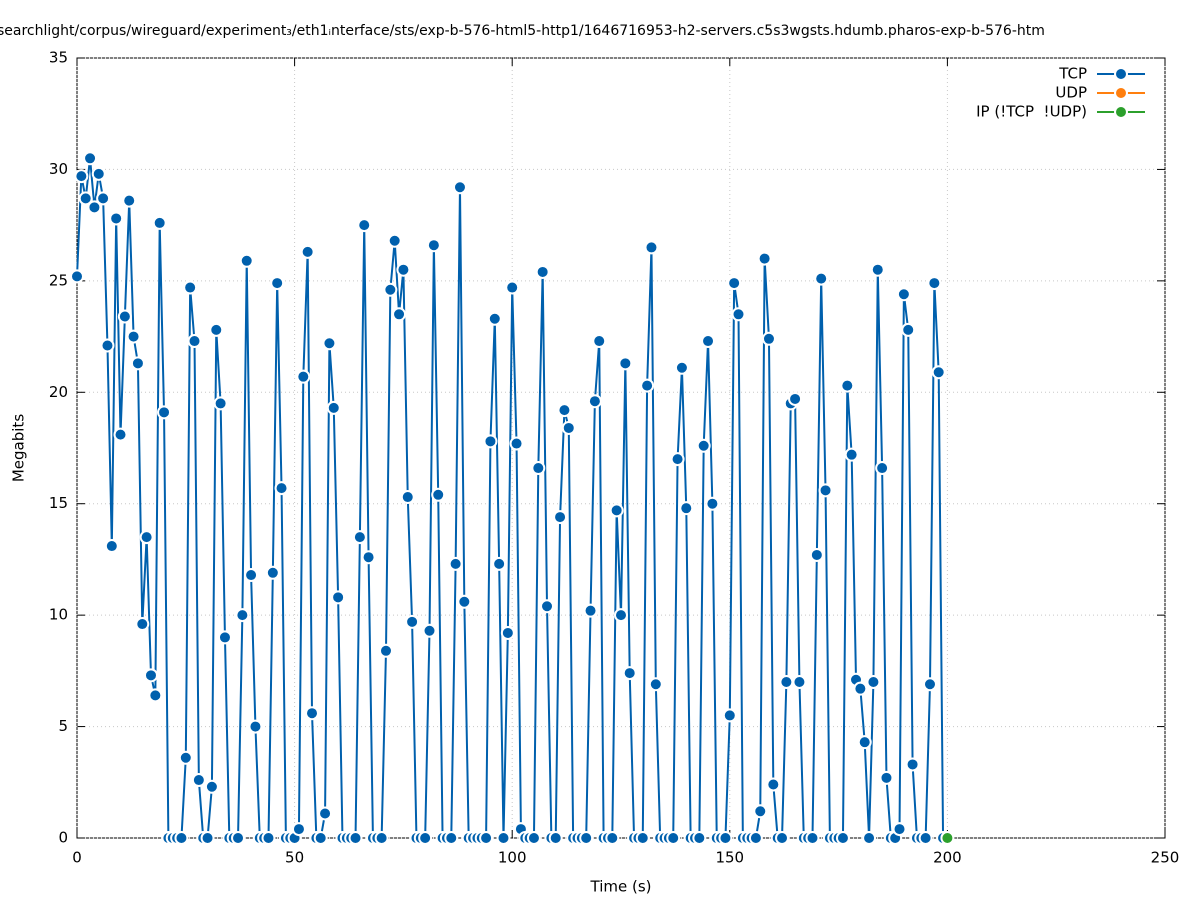 The height and width of the screenshot is (900, 1197). Describe the element at coordinates (19, 448) in the screenshot. I see `y-axis-label: Megabits` at that location.